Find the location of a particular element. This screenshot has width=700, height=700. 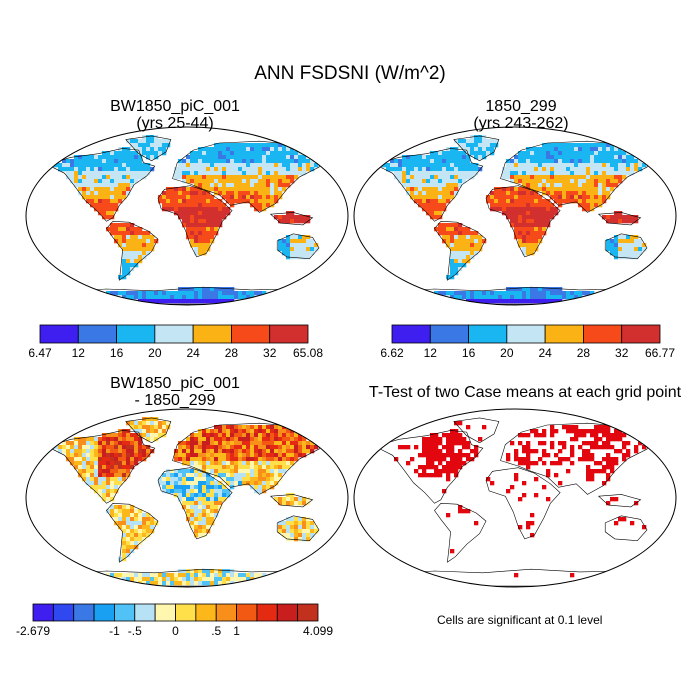

panel1-title-line2: (yrs 25-44) is located at coordinates (175, 123).